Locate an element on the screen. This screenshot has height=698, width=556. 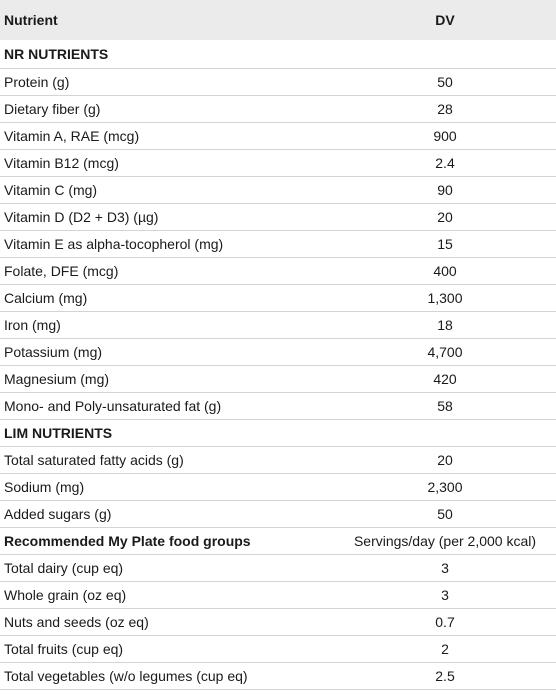
table-row: Sodium (mg) 2,300 is located at coordinates (278, 487).